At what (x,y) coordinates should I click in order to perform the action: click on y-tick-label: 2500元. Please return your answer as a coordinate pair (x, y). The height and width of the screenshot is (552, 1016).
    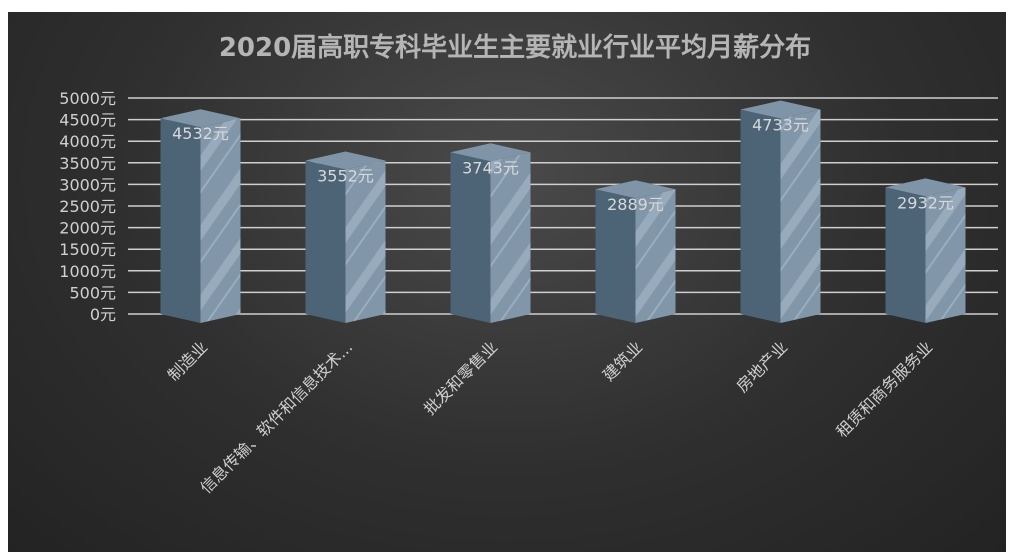
    Looking at the image, I should click on (87, 206).